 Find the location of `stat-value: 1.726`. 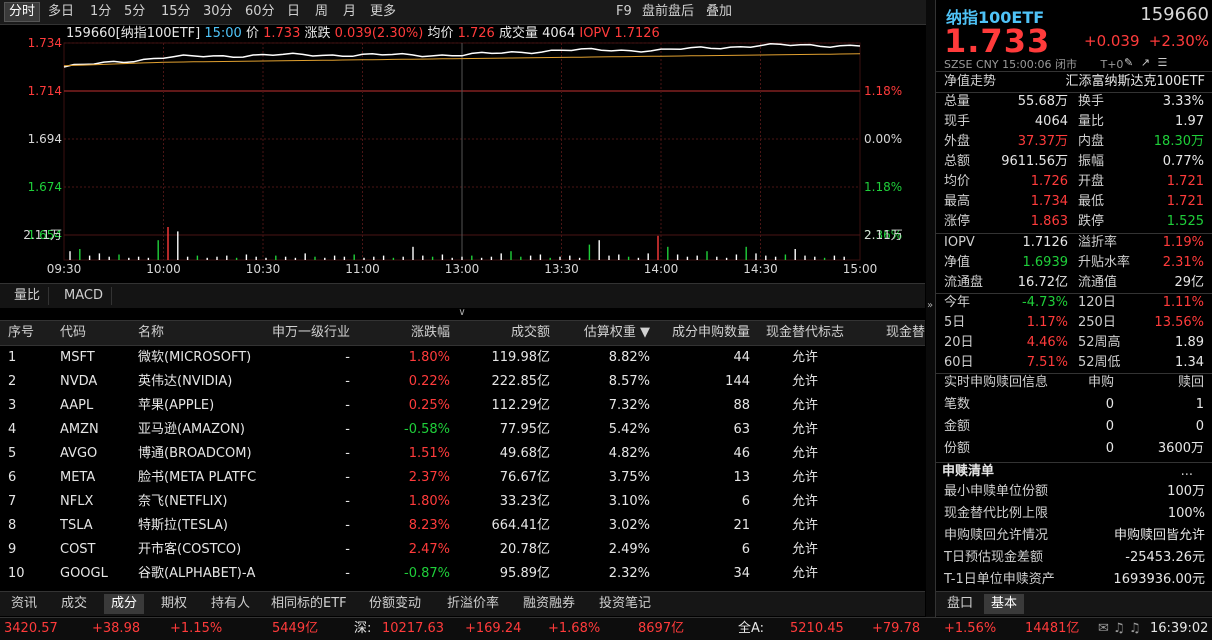

stat-value: 1.726 is located at coordinates (1049, 181).